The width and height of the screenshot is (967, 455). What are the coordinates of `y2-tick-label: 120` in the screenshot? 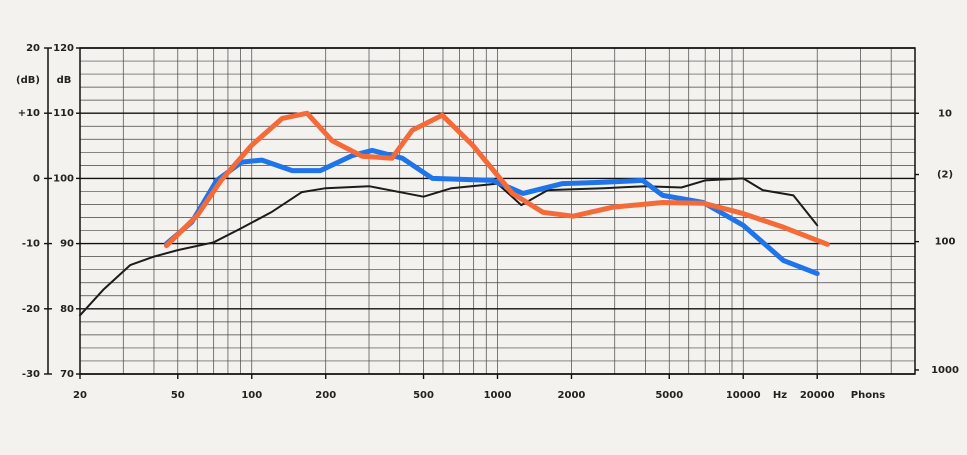 It's located at (63, 48).